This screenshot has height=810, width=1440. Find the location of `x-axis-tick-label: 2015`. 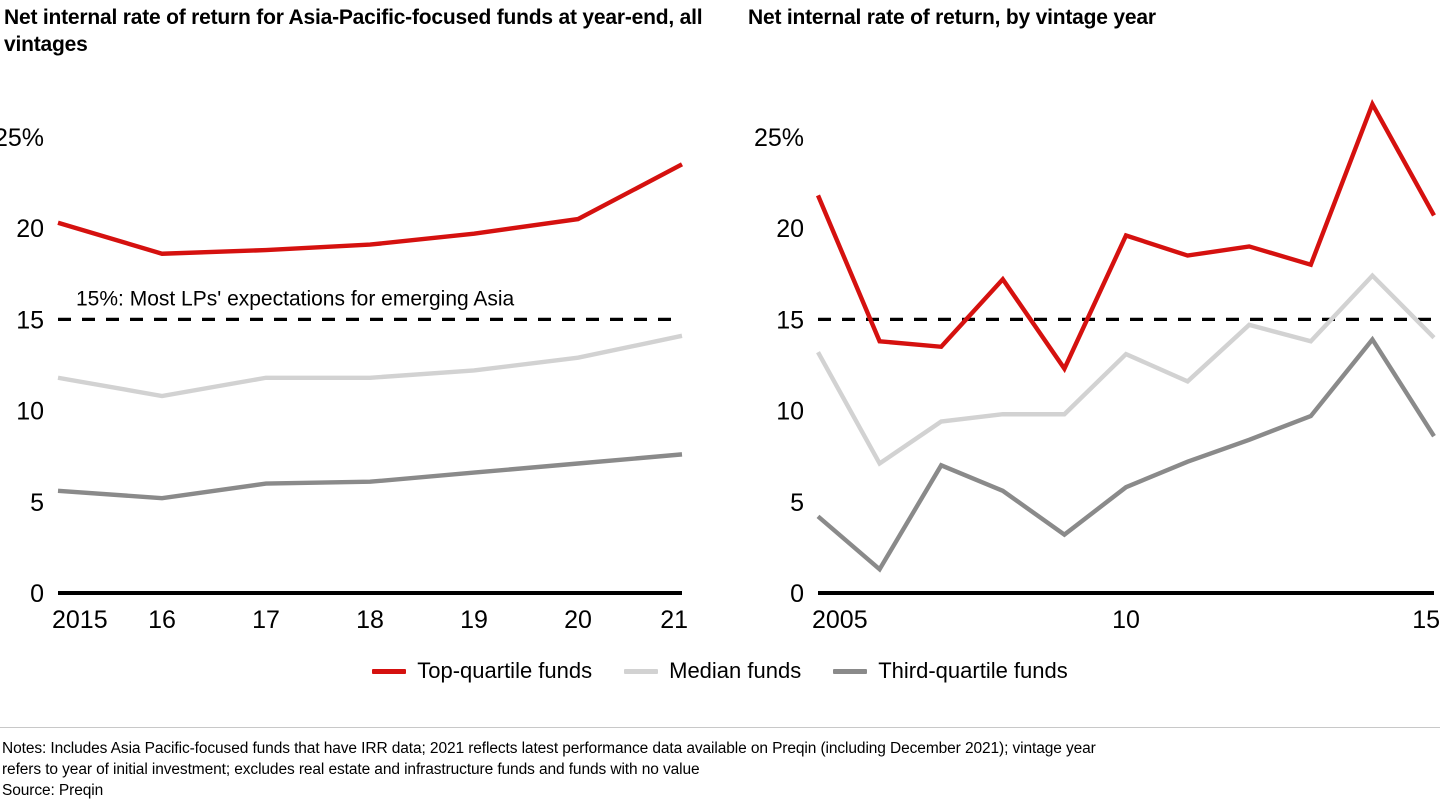

x-axis-tick-label: 2015 is located at coordinates (80, 620).